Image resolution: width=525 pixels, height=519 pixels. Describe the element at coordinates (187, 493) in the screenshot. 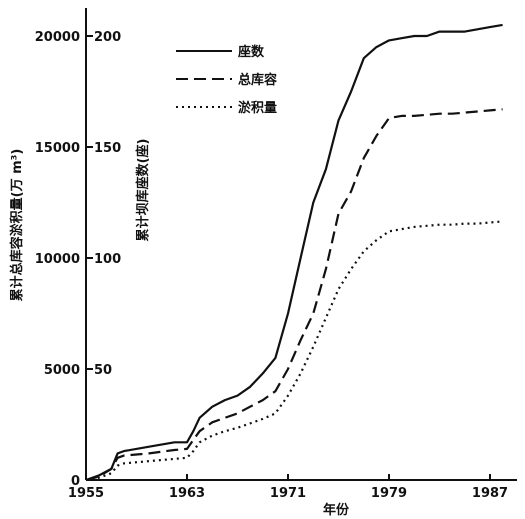

I see `x-tick-label-1: 1963` at that location.